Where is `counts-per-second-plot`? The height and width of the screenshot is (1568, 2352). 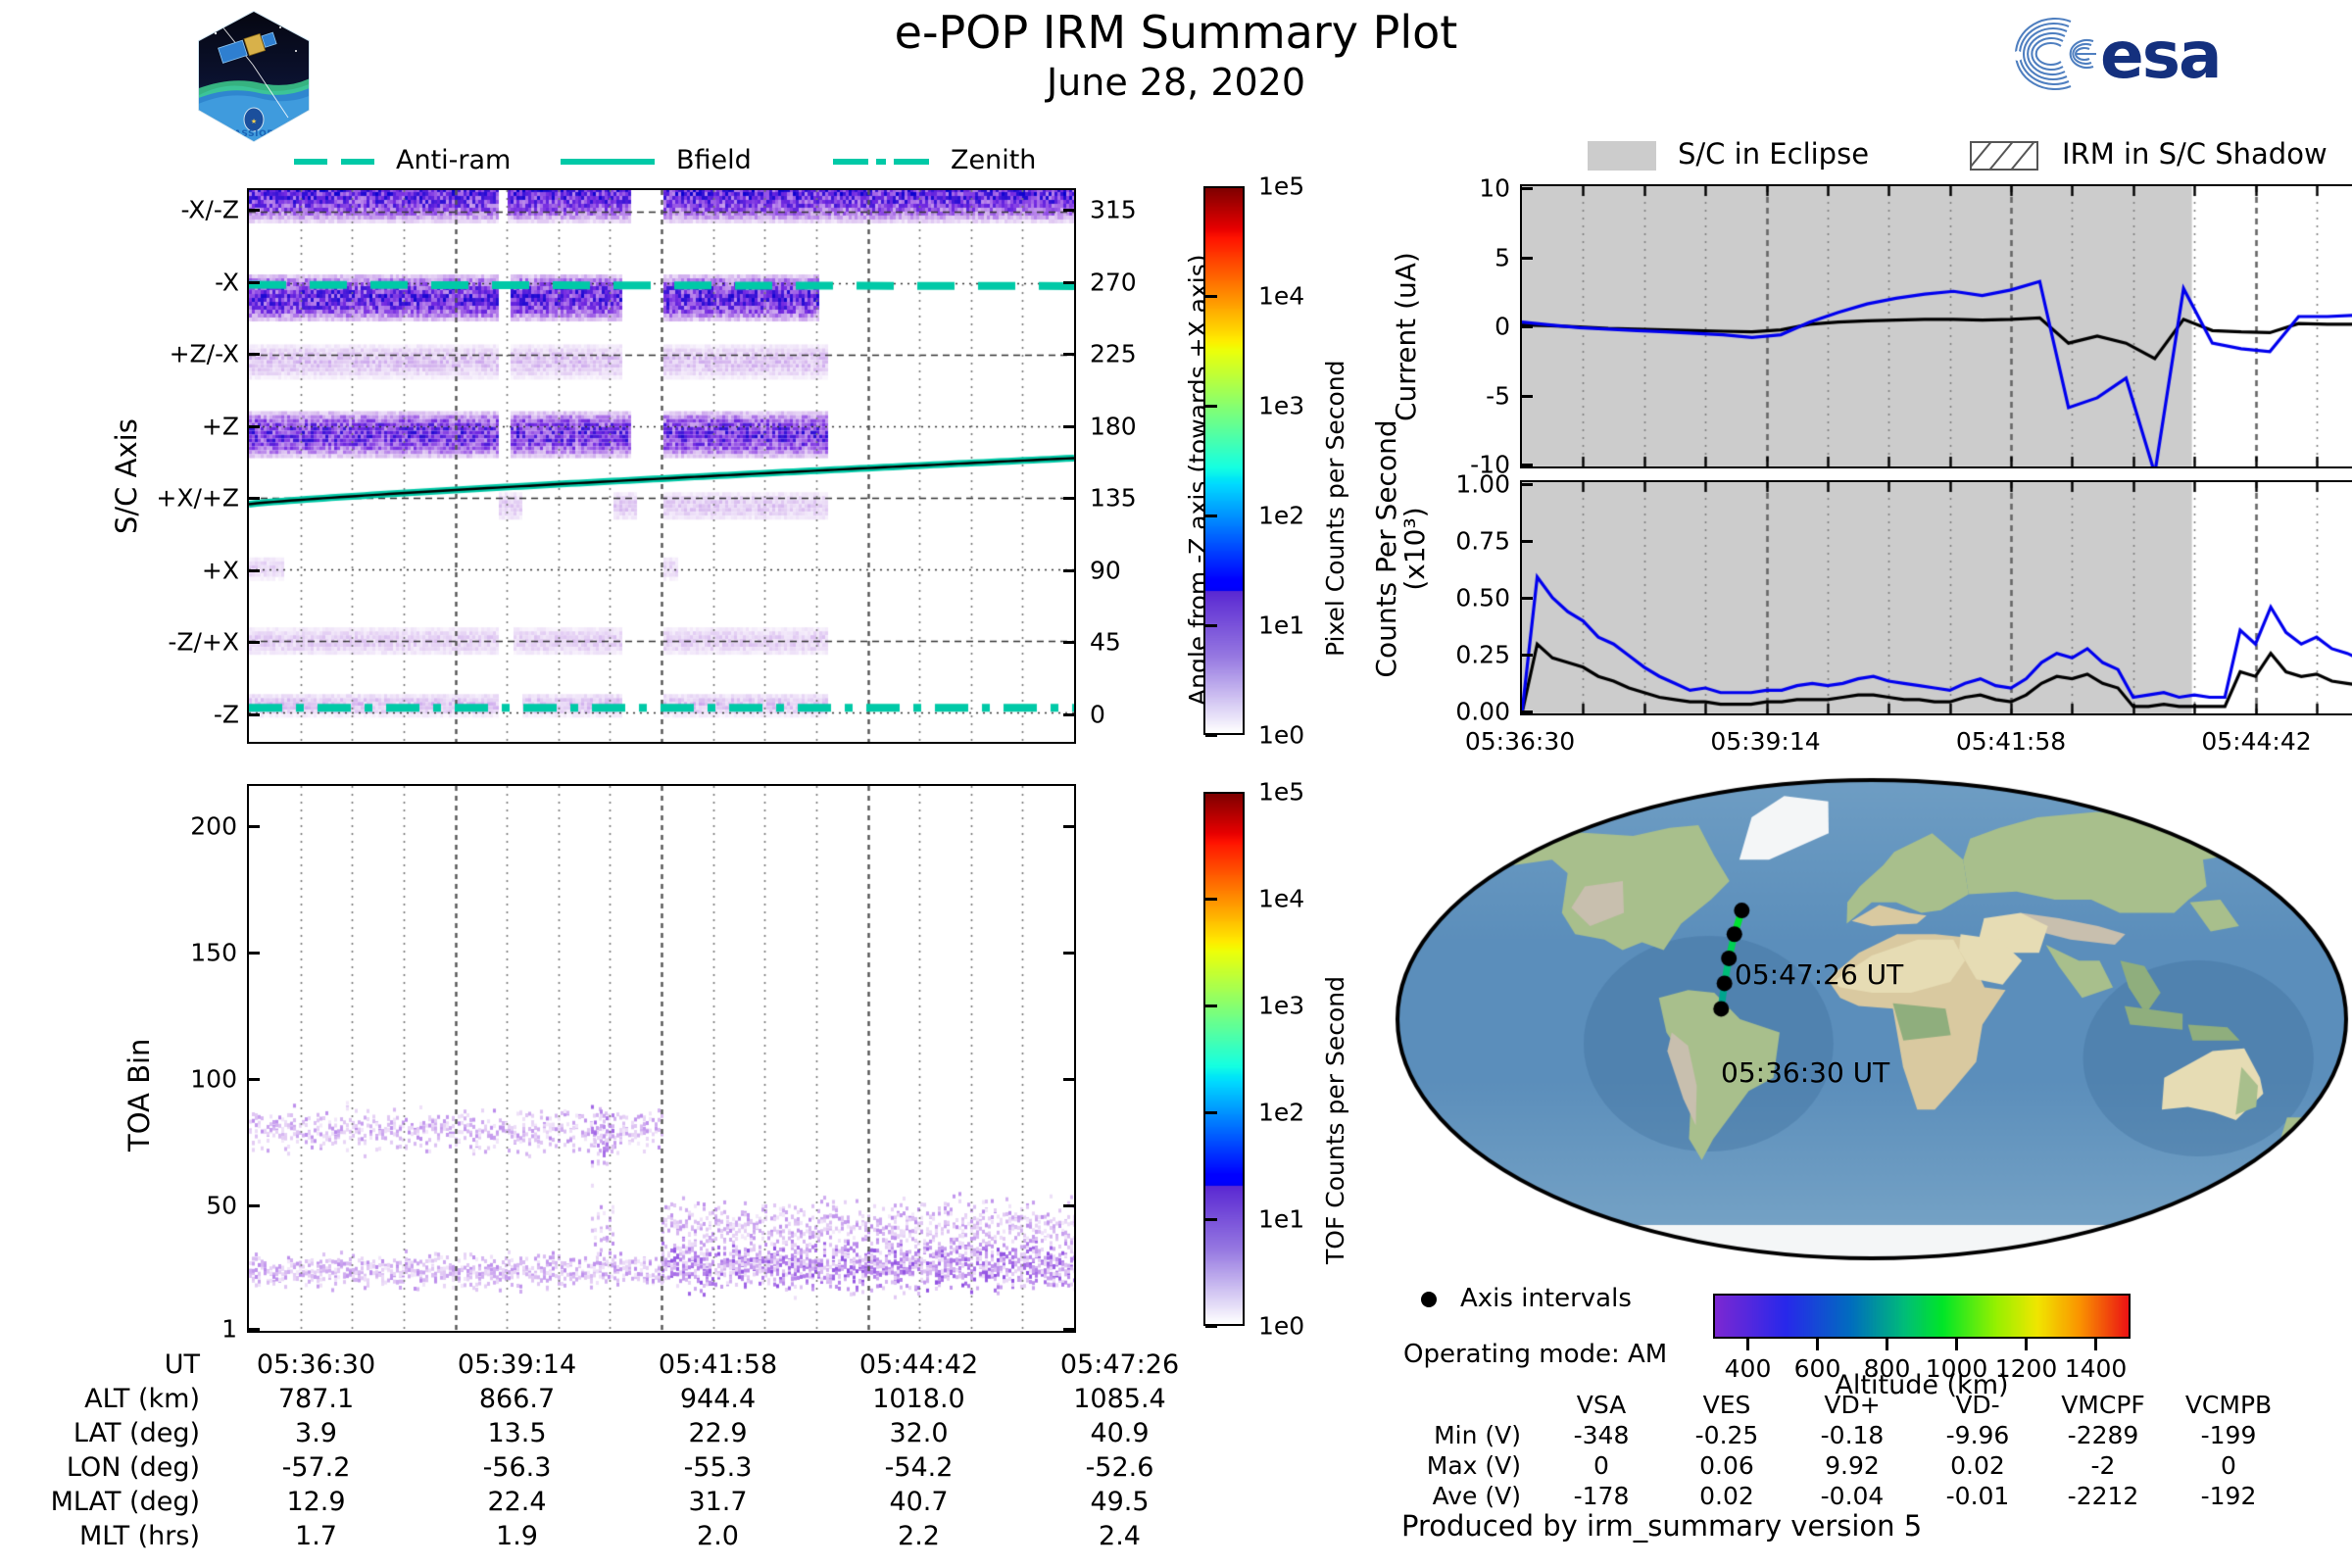 counts-per-second-plot is located at coordinates (1936, 598).